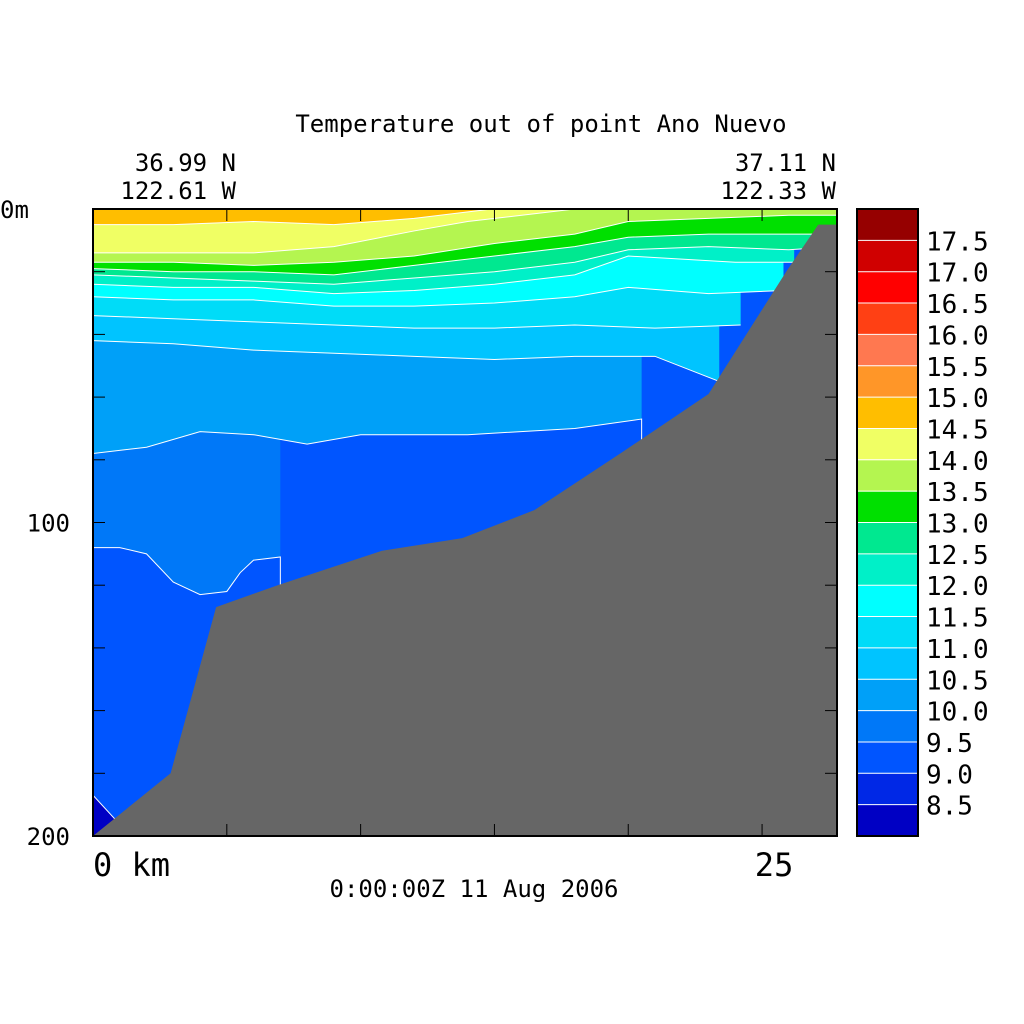 The width and height of the screenshot is (1024, 1024). I want to click on colorbar-label: 13.0, so click(957, 525).